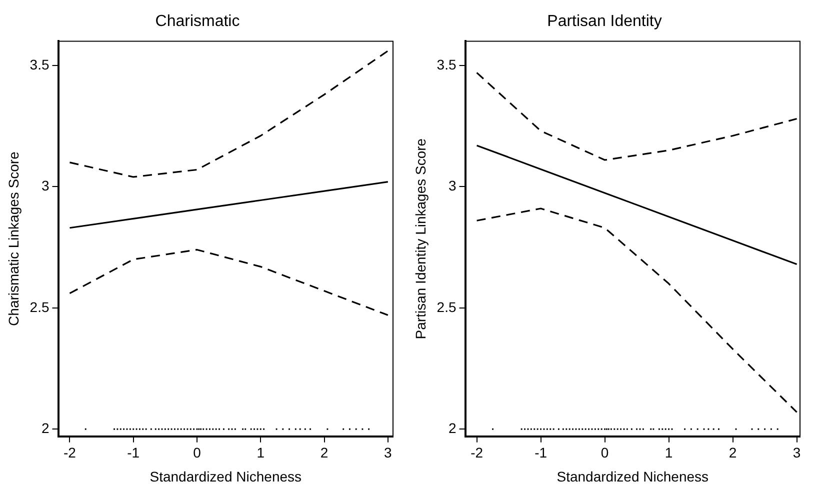  Describe the element at coordinates (604, 21) in the screenshot. I see `chart-title: Partisan Identity` at that location.